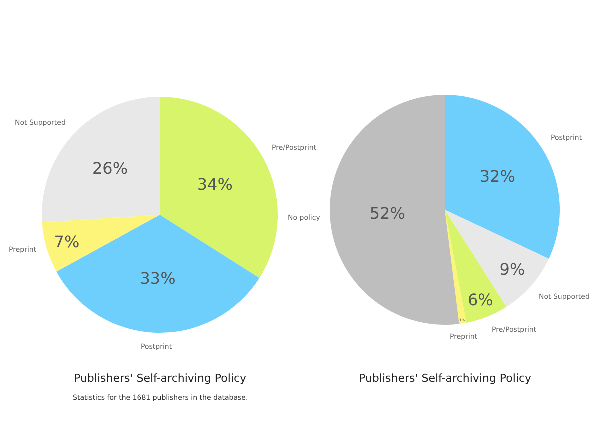 The height and width of the screenshot is (448, 597). Describe the element at coordinates (158, 278) in the screenshot. I see `data-label: 33%` at that location.